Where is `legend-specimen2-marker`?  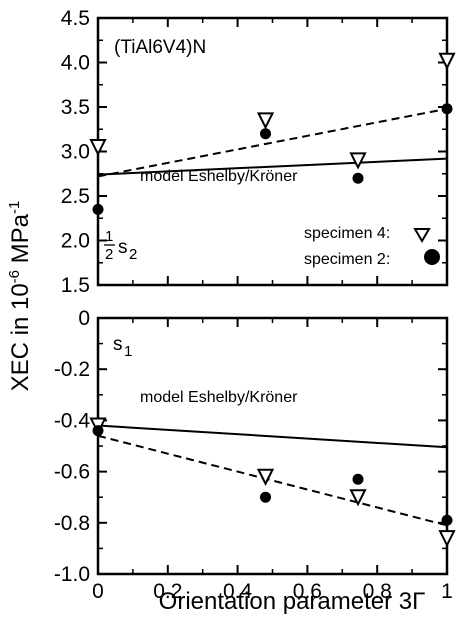 legend-specimen2-marker is located at coordinates (432, 257).